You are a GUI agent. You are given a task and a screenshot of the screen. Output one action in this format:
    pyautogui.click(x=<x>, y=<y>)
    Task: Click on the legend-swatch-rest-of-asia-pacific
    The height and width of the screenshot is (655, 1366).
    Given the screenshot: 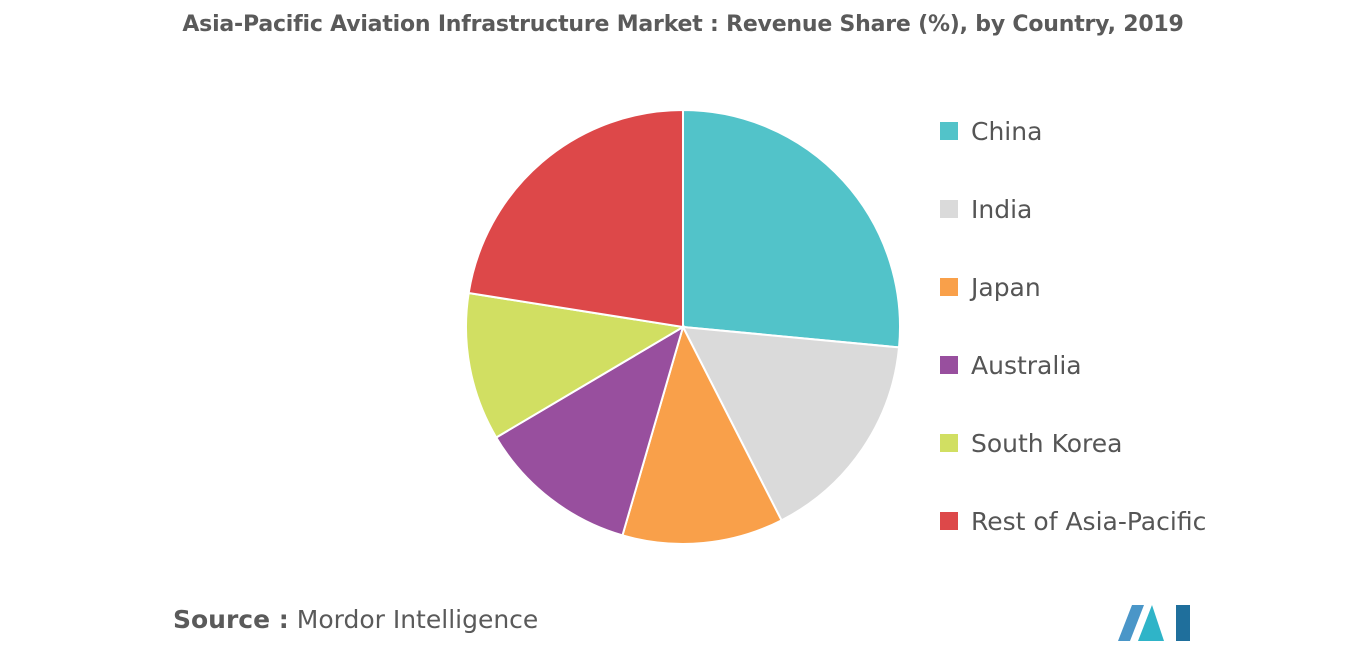 What is the action you would take?
    pyautogui.click(x=949, y=521)
    